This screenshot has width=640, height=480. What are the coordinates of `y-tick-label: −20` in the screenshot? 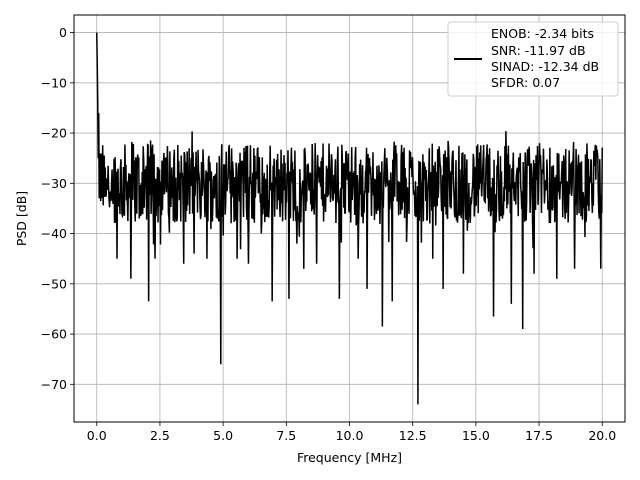 It's located at (54, 133).